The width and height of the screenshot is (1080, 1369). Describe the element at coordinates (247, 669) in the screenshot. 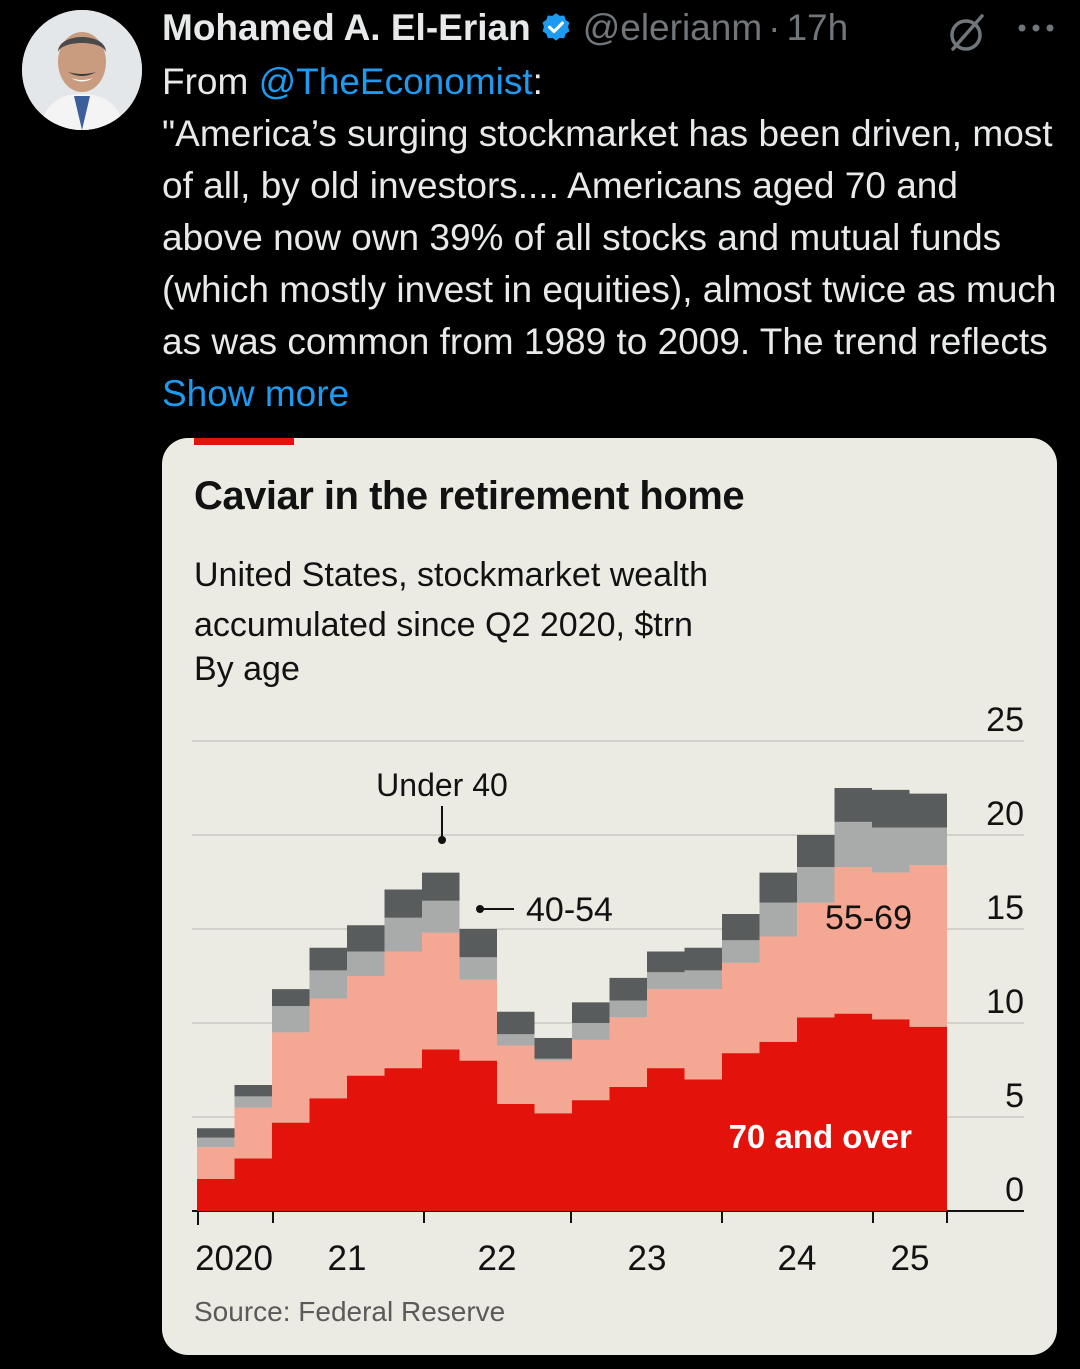

I see `chart-subtitle-by-age: By age` at that location.